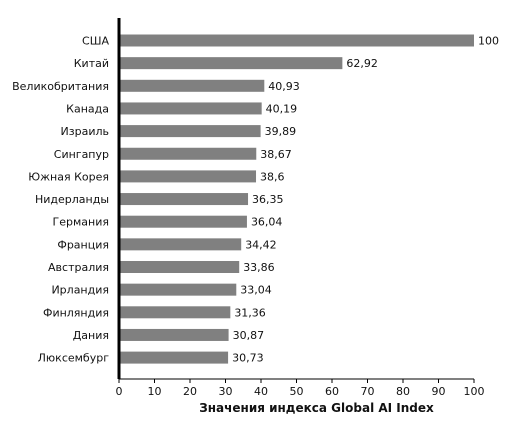 This screenshot has height=425, width=521. I want to click on value-label: 40,19, so click(282, 108).